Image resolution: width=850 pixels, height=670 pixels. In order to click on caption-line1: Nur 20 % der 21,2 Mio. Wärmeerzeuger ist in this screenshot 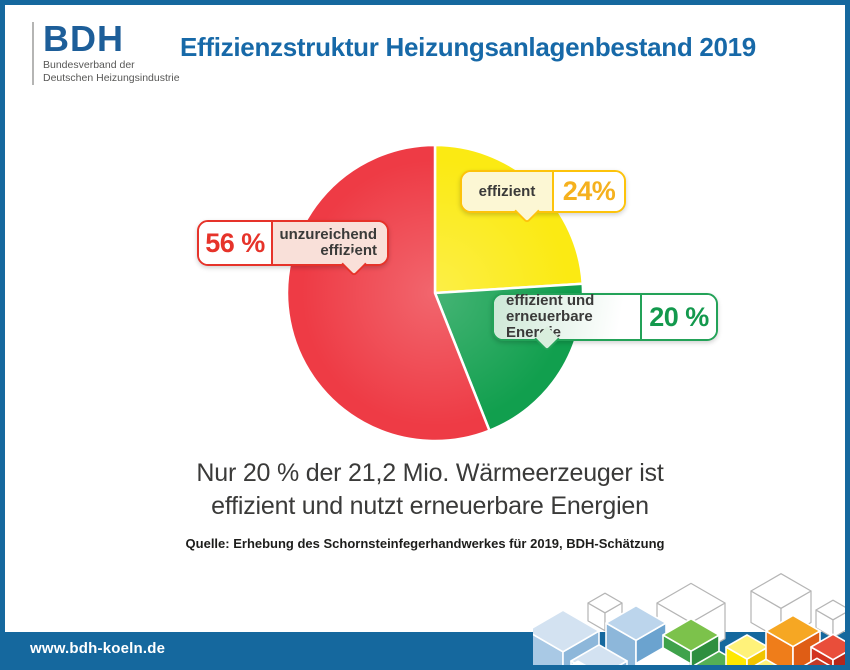, I will do `click(430, 473)`.